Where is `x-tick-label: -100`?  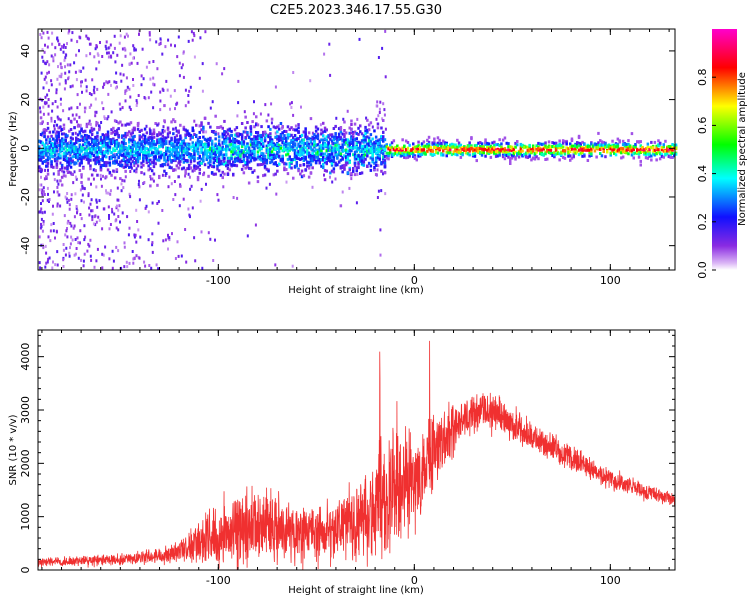
x-tick-label: -100 is located at coordinates (218, 280).